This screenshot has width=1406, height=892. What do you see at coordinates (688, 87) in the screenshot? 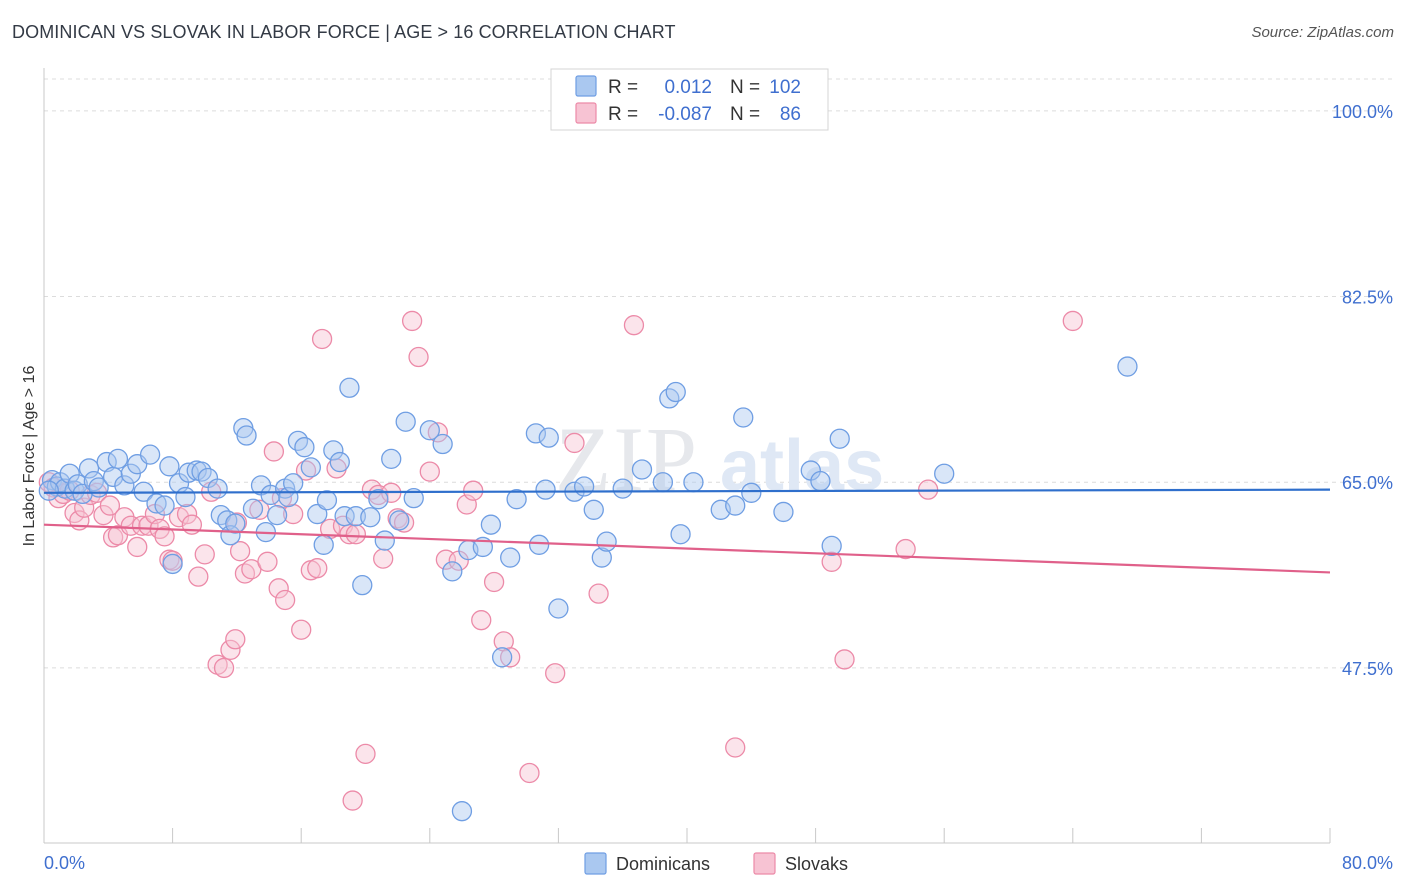
I see `stats-r-value-1: 0.012` at bounding box center [688, 87].